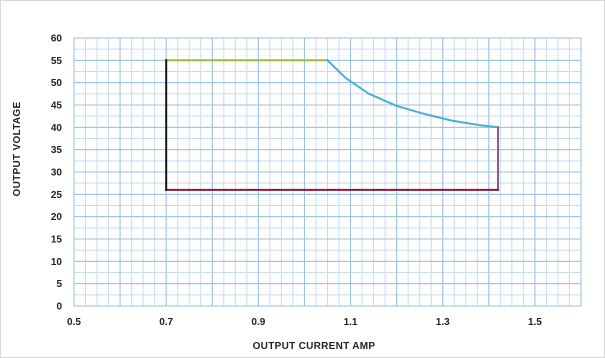 Image resolution: width=605 pixels, height=358 pixels. What do you see at coordinates (59, 307) in the screenshot?
I see `y-tick-label: 0` at bounding box center [59, 307].